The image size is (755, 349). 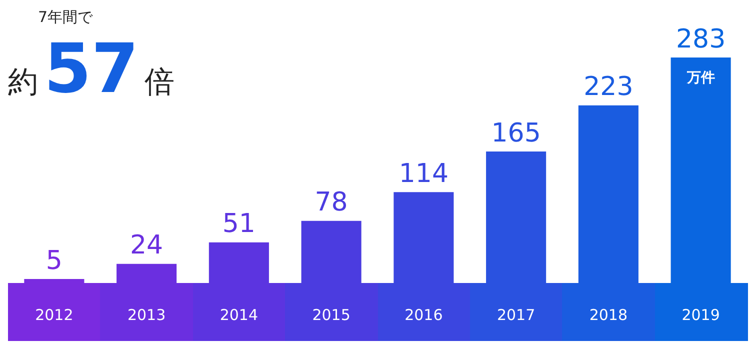 What do you see at coordinates (331, 203) in the screenshot?
I see `data-label: 78` at bounding box center [331, 203].